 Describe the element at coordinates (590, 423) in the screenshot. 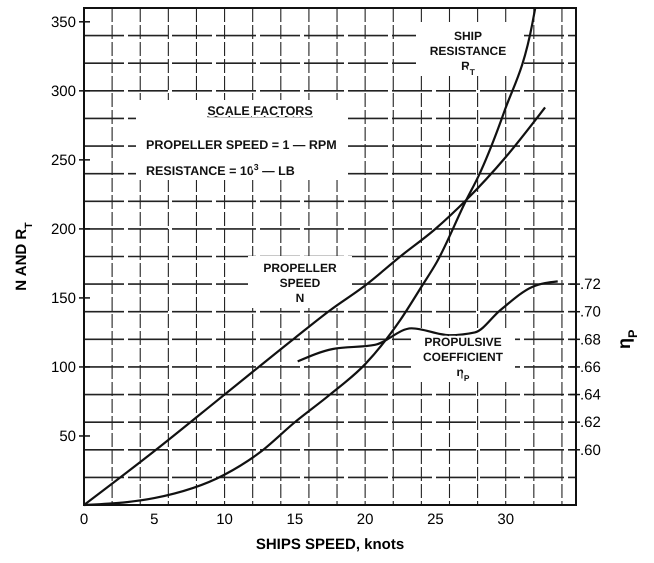

I see `y2-tick-label: .62` at that location.